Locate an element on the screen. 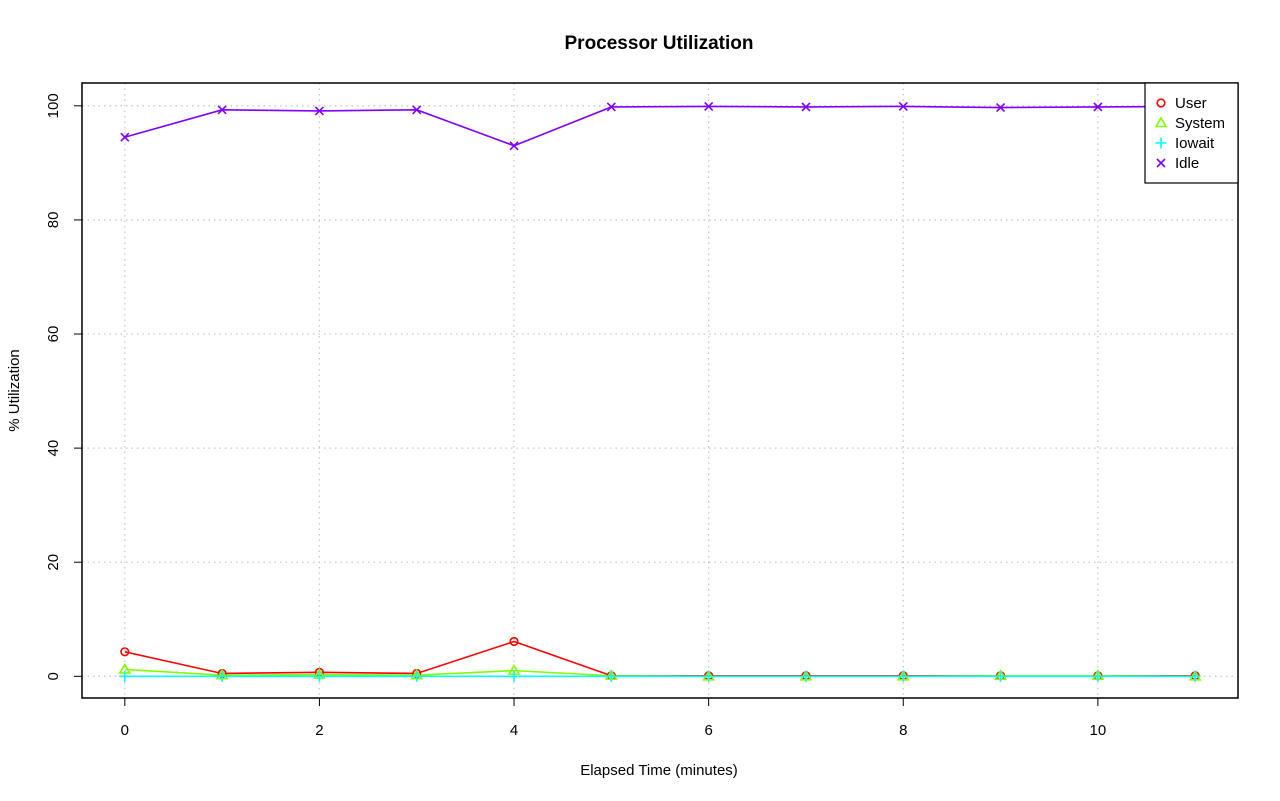 The image size is (1280, 801). legend-label-iowait: Iowait is located at coordinates (1195, 143).